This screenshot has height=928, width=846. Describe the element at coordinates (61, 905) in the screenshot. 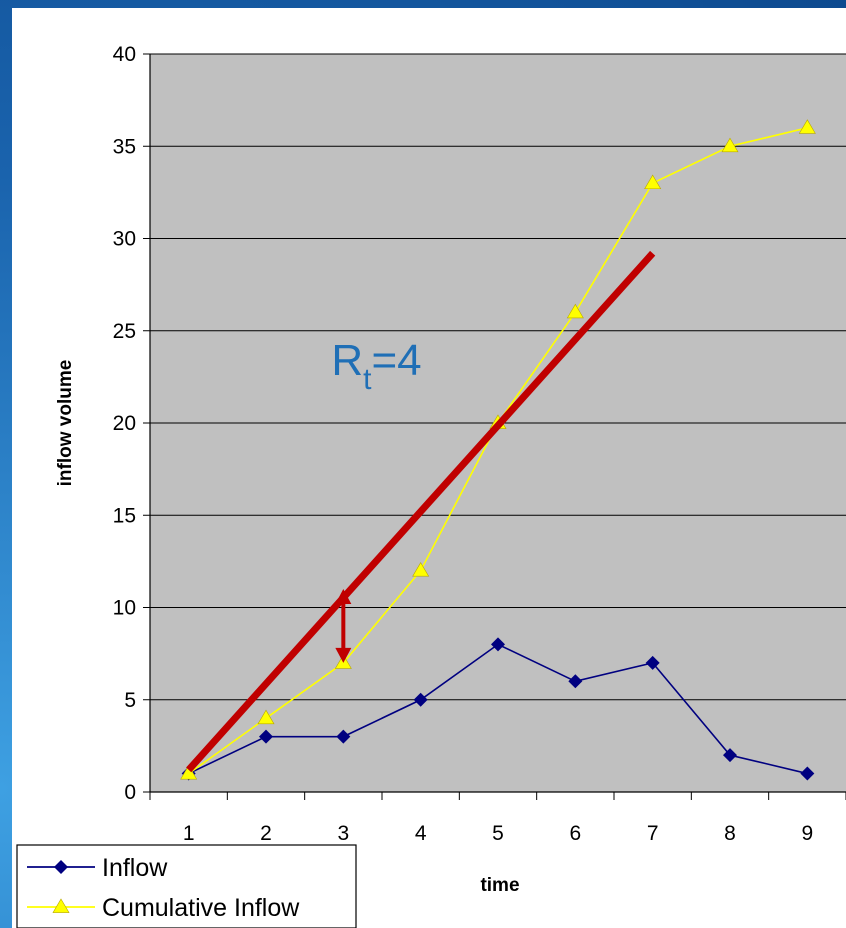

I see `legend-marker-cumulative-inflow` at that location.